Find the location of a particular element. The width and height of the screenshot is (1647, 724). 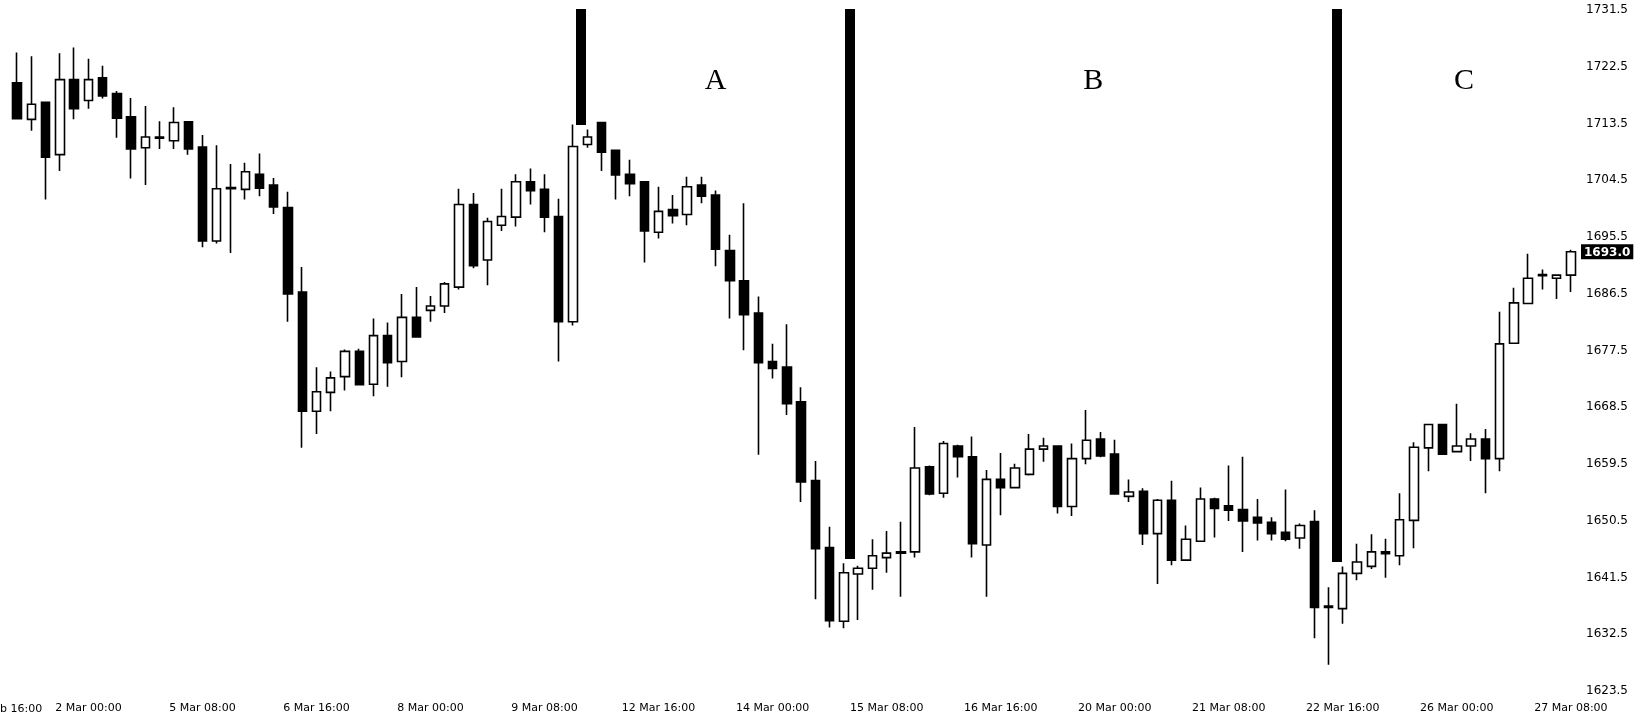

y-tick-label: 1722.5 is located at coordinates (1607, 65).